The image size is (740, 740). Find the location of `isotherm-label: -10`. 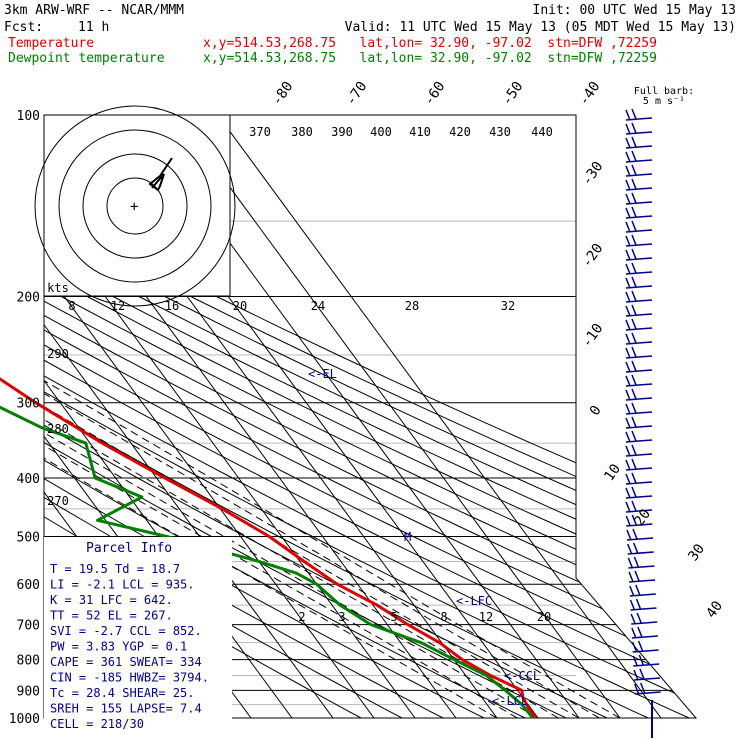

isotherm-label: -10 is located at coordinates (593, 336).